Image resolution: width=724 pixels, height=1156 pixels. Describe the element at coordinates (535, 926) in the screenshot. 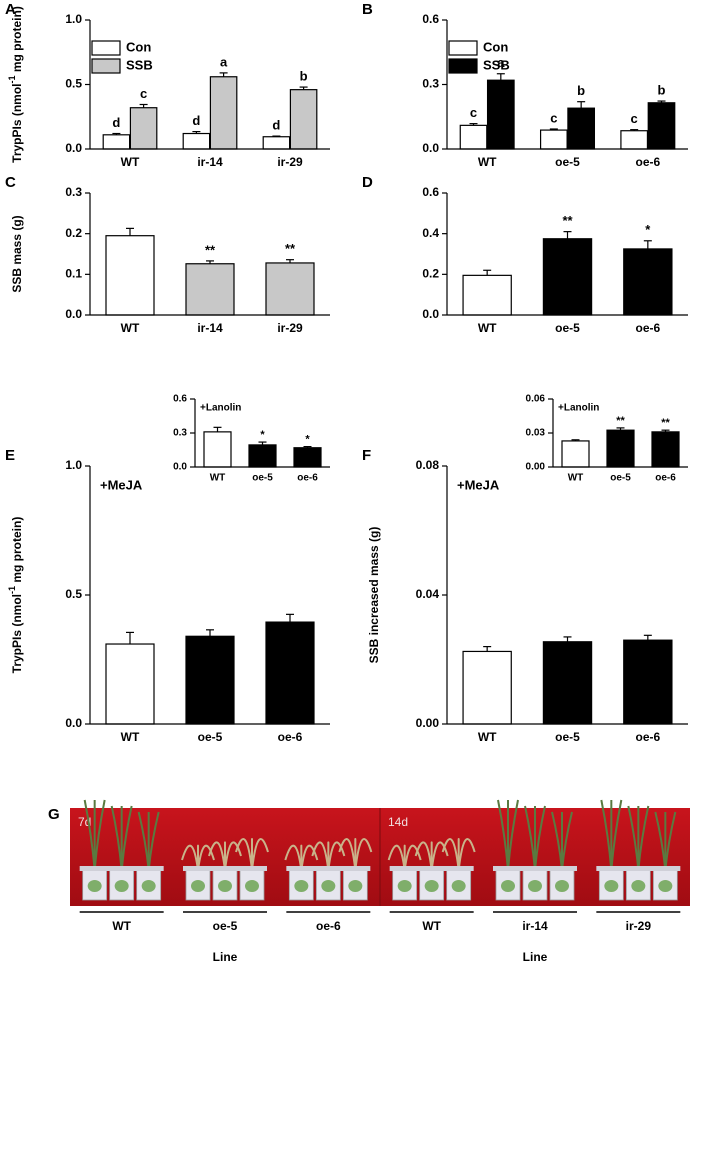

I see `group-label: ir-14` at that location.